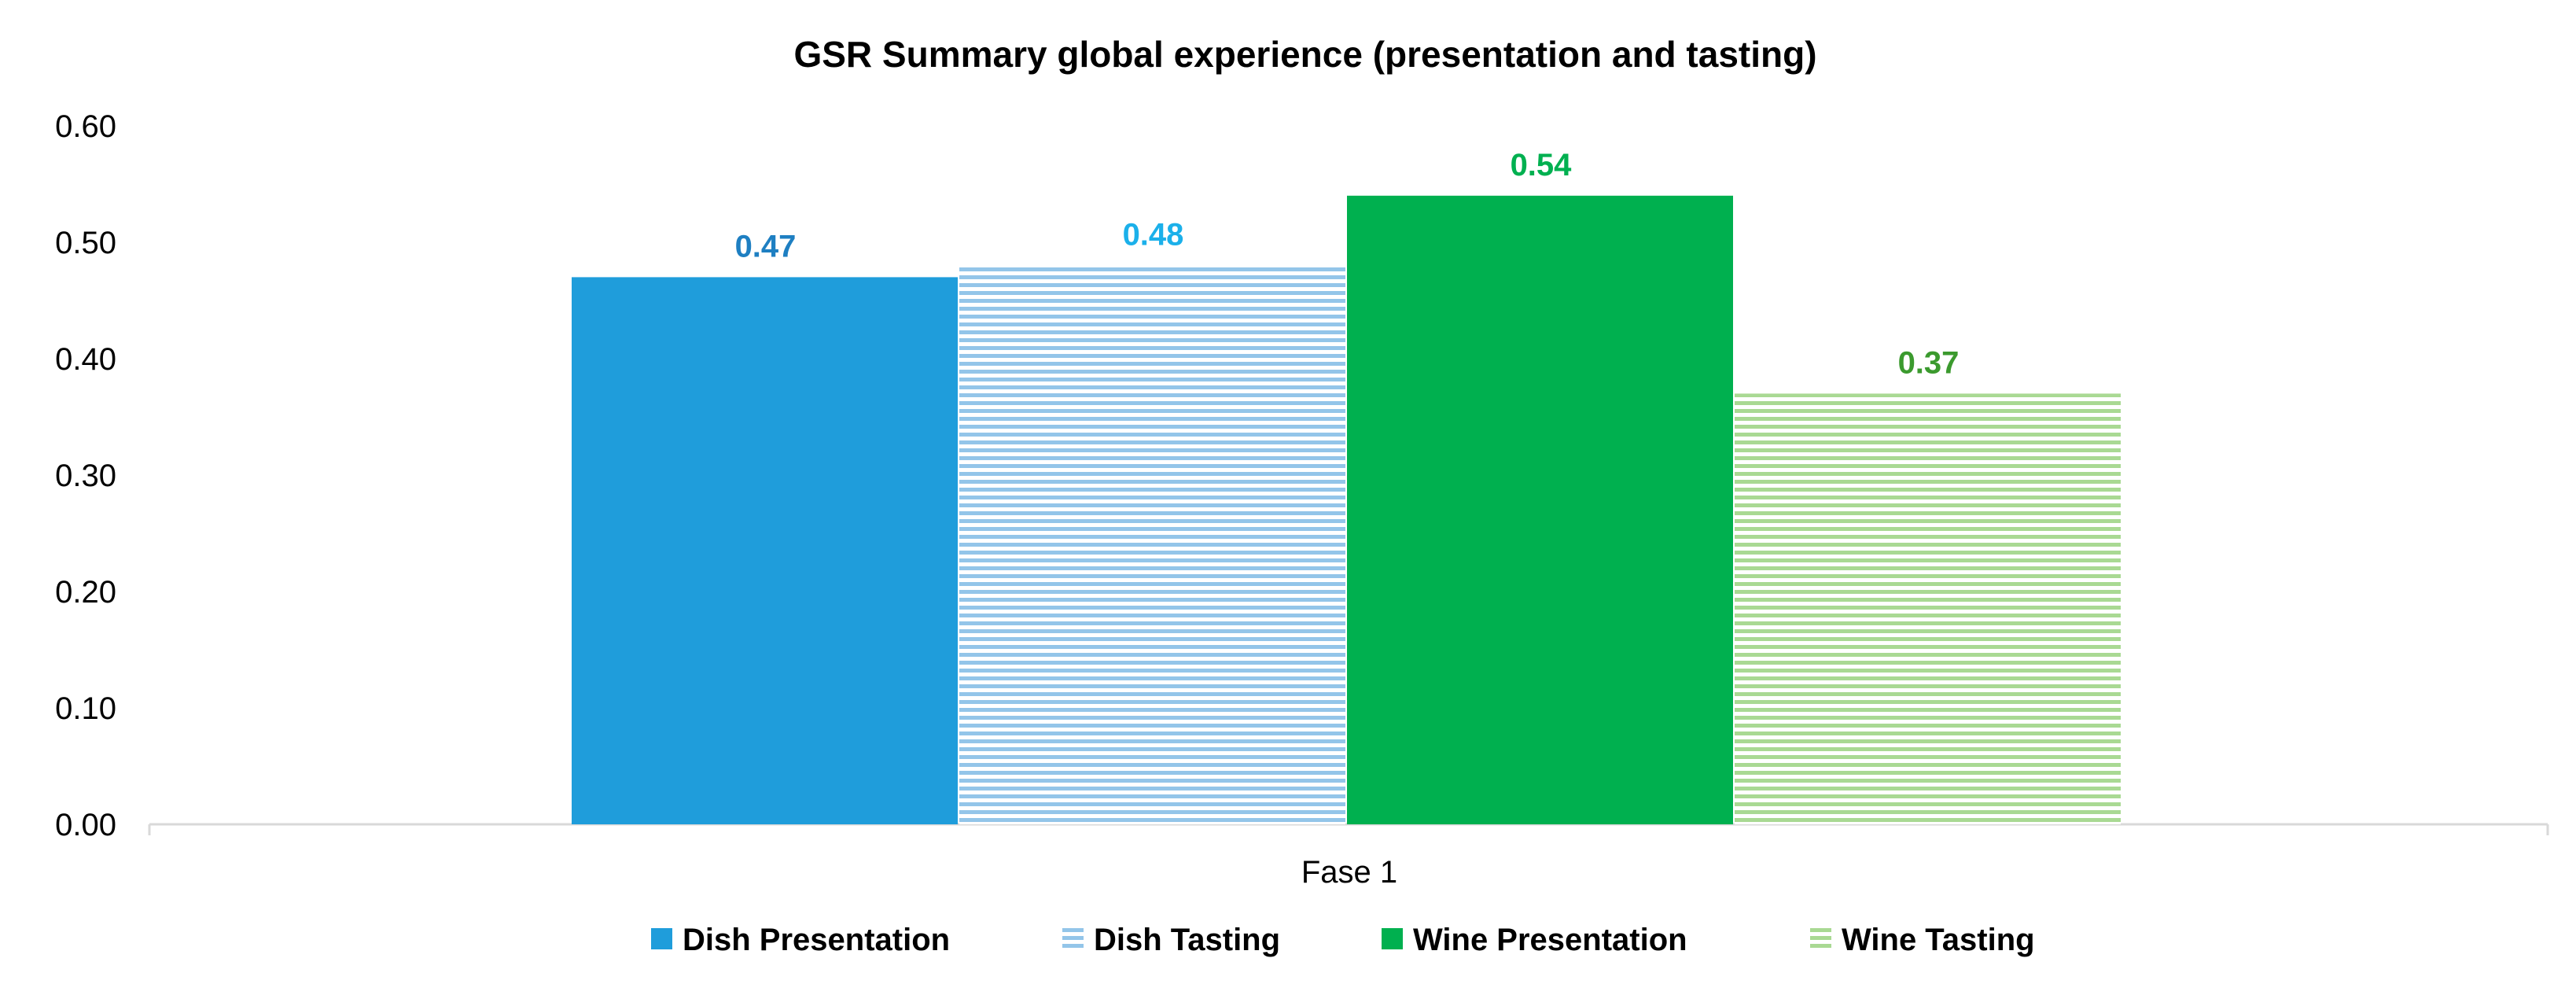 Image resolution: width=2576 pixels, height=995 pixels. Describe the element at coordinates (1187, 940) in the screenshot. I see `legend-label: Dish Tasting` at that location.